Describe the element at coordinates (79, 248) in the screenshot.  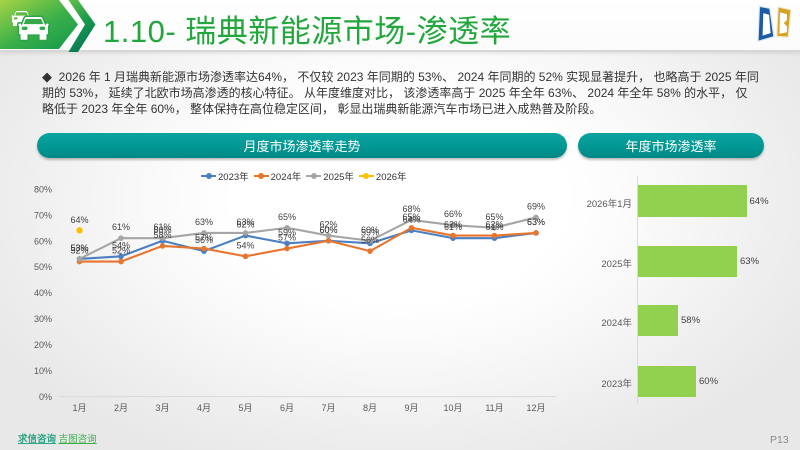
I see `svg-text: 53%` at that location.